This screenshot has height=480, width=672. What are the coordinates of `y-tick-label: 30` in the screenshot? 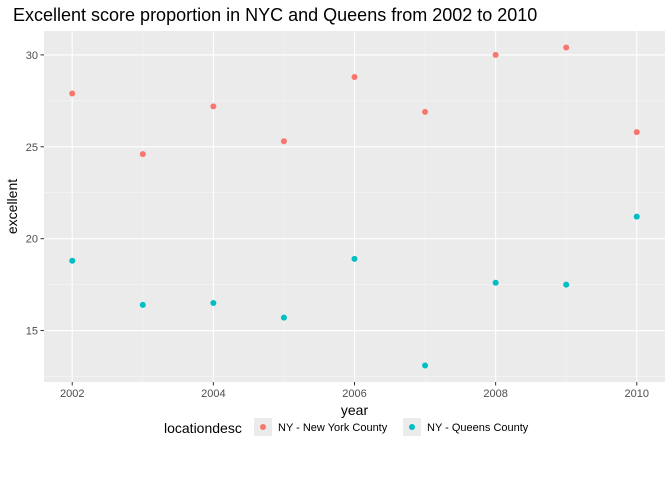 It's located at (32, 56).